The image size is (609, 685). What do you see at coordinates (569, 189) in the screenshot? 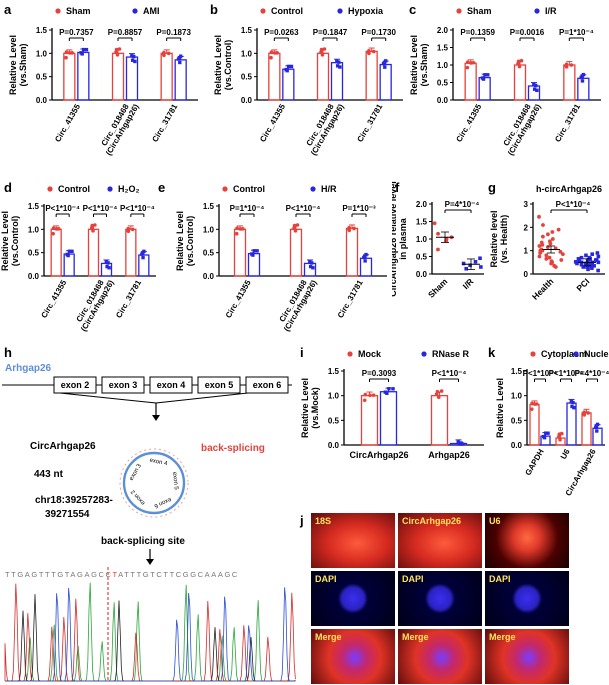
I see `chart-title: h-circArhgap26` at bounding box center [569, 189].